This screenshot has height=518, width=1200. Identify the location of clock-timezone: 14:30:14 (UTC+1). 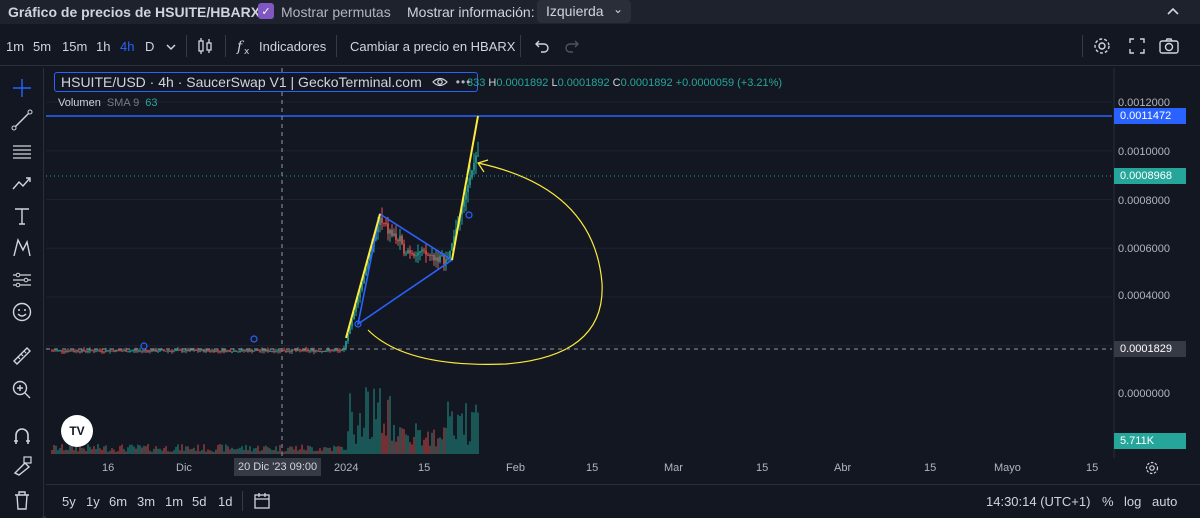
(1038, 501).